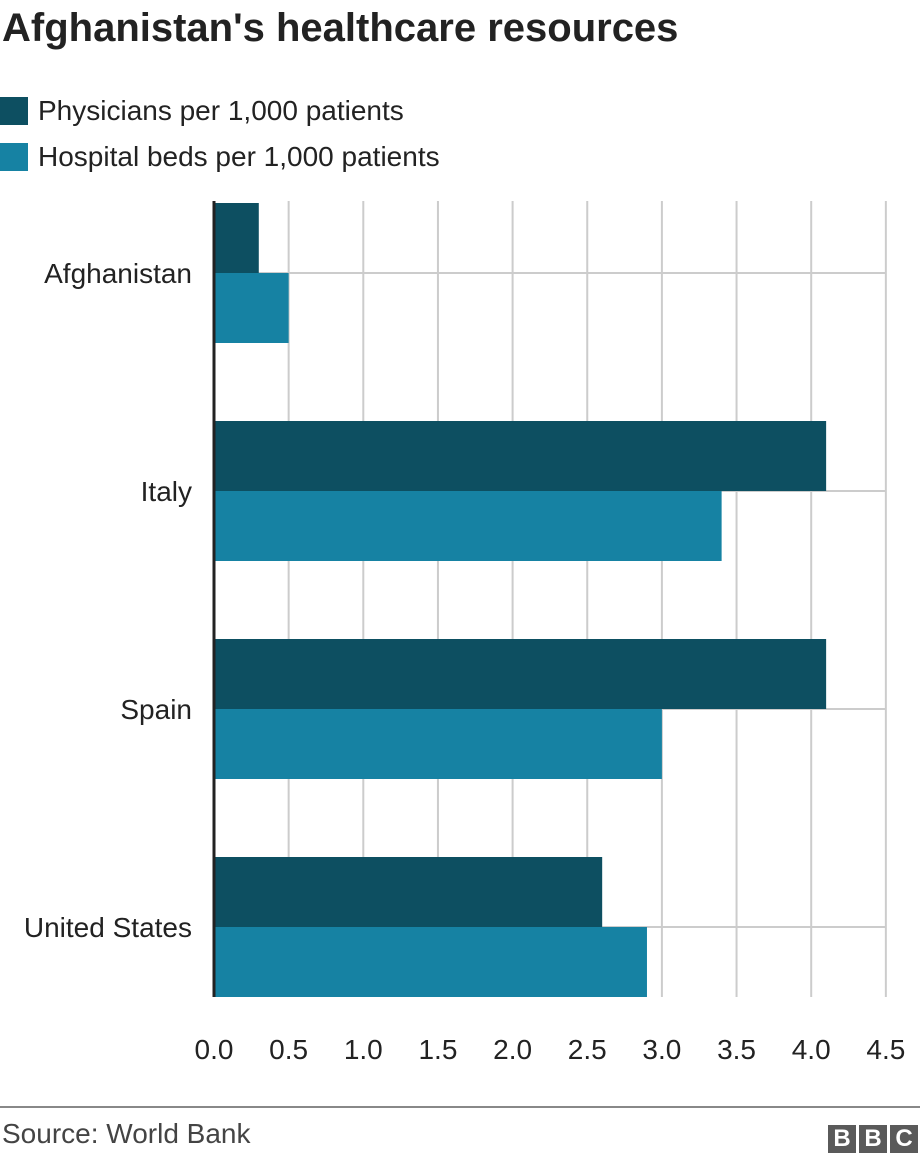 This screenshot has height=1162, width=920. Describe the element at coordinates (14, 157) in the screenshot. I see `legend-swatch-hospital-beds` at that location.